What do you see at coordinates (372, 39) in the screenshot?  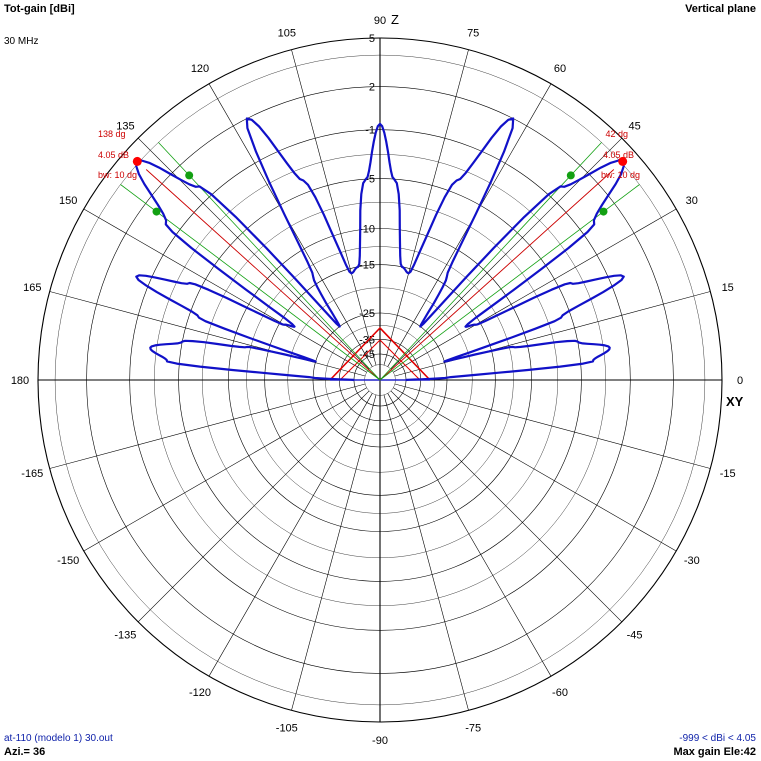 I see `gain-ring-label: 5` at bounding box center [372, 39].